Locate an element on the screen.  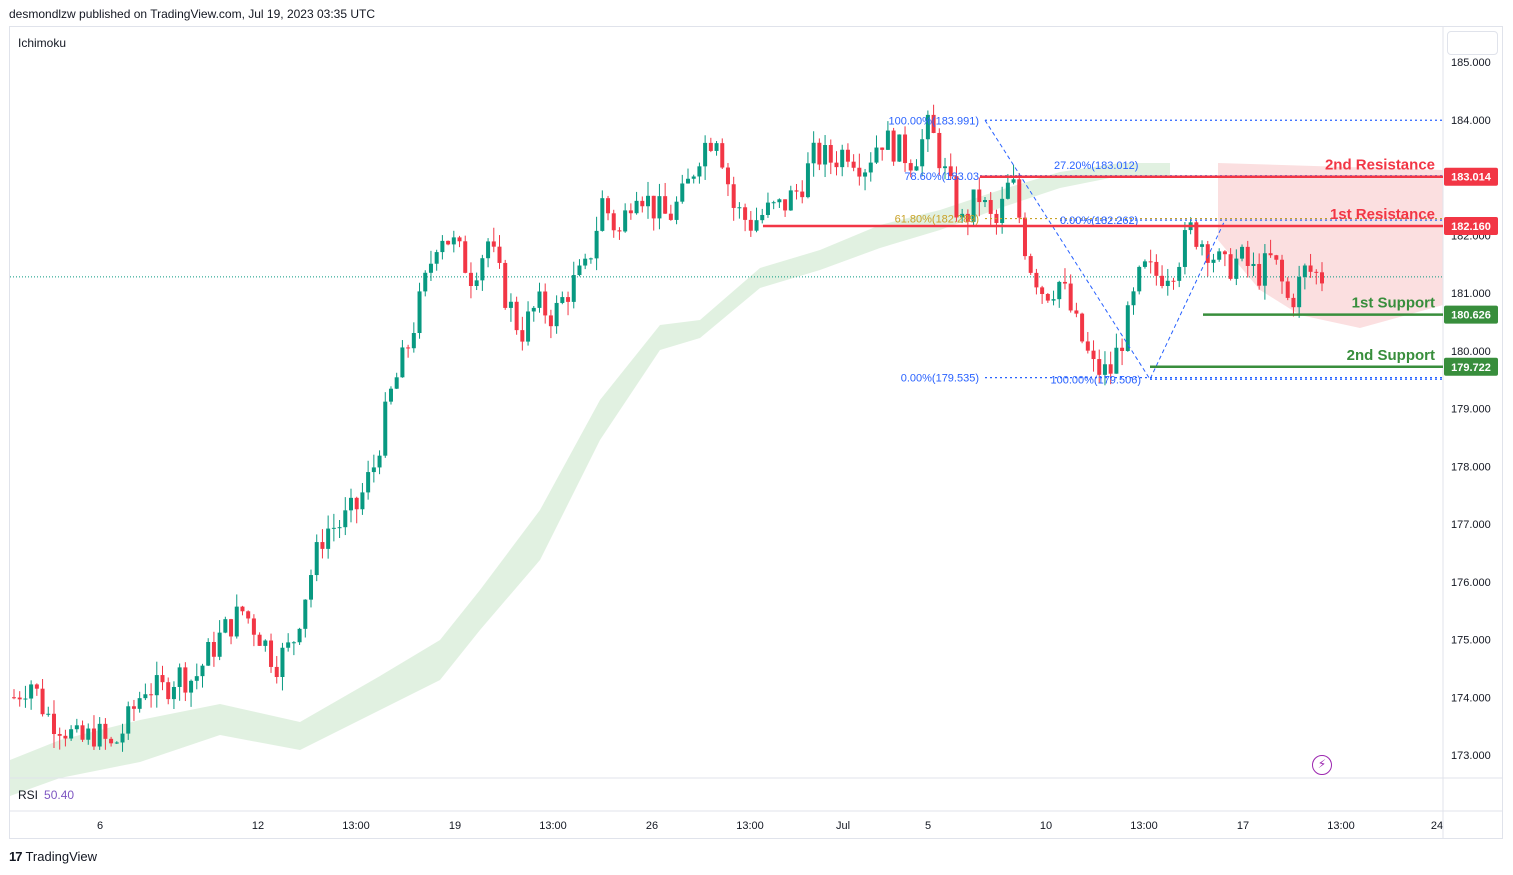
y-tick-label: 179.000 is located at coordinates (1471, 410).